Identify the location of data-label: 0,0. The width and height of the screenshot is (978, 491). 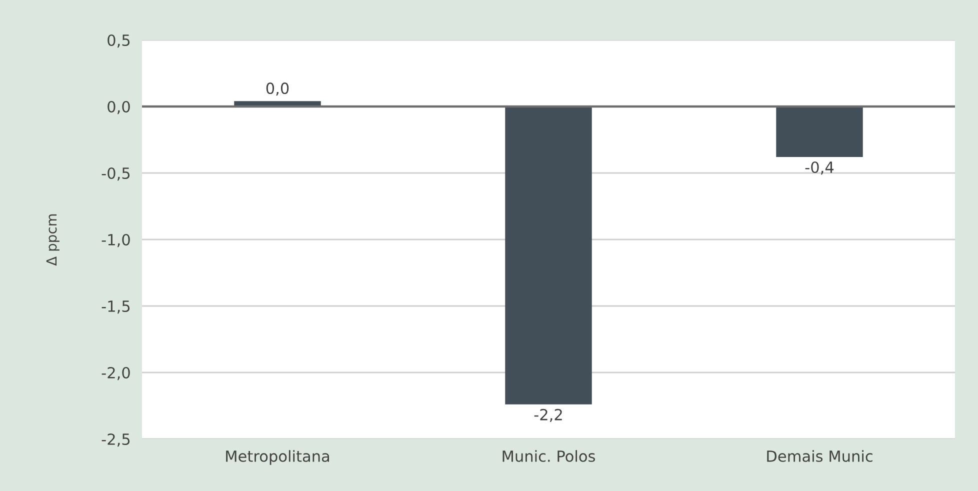
(277, 89).